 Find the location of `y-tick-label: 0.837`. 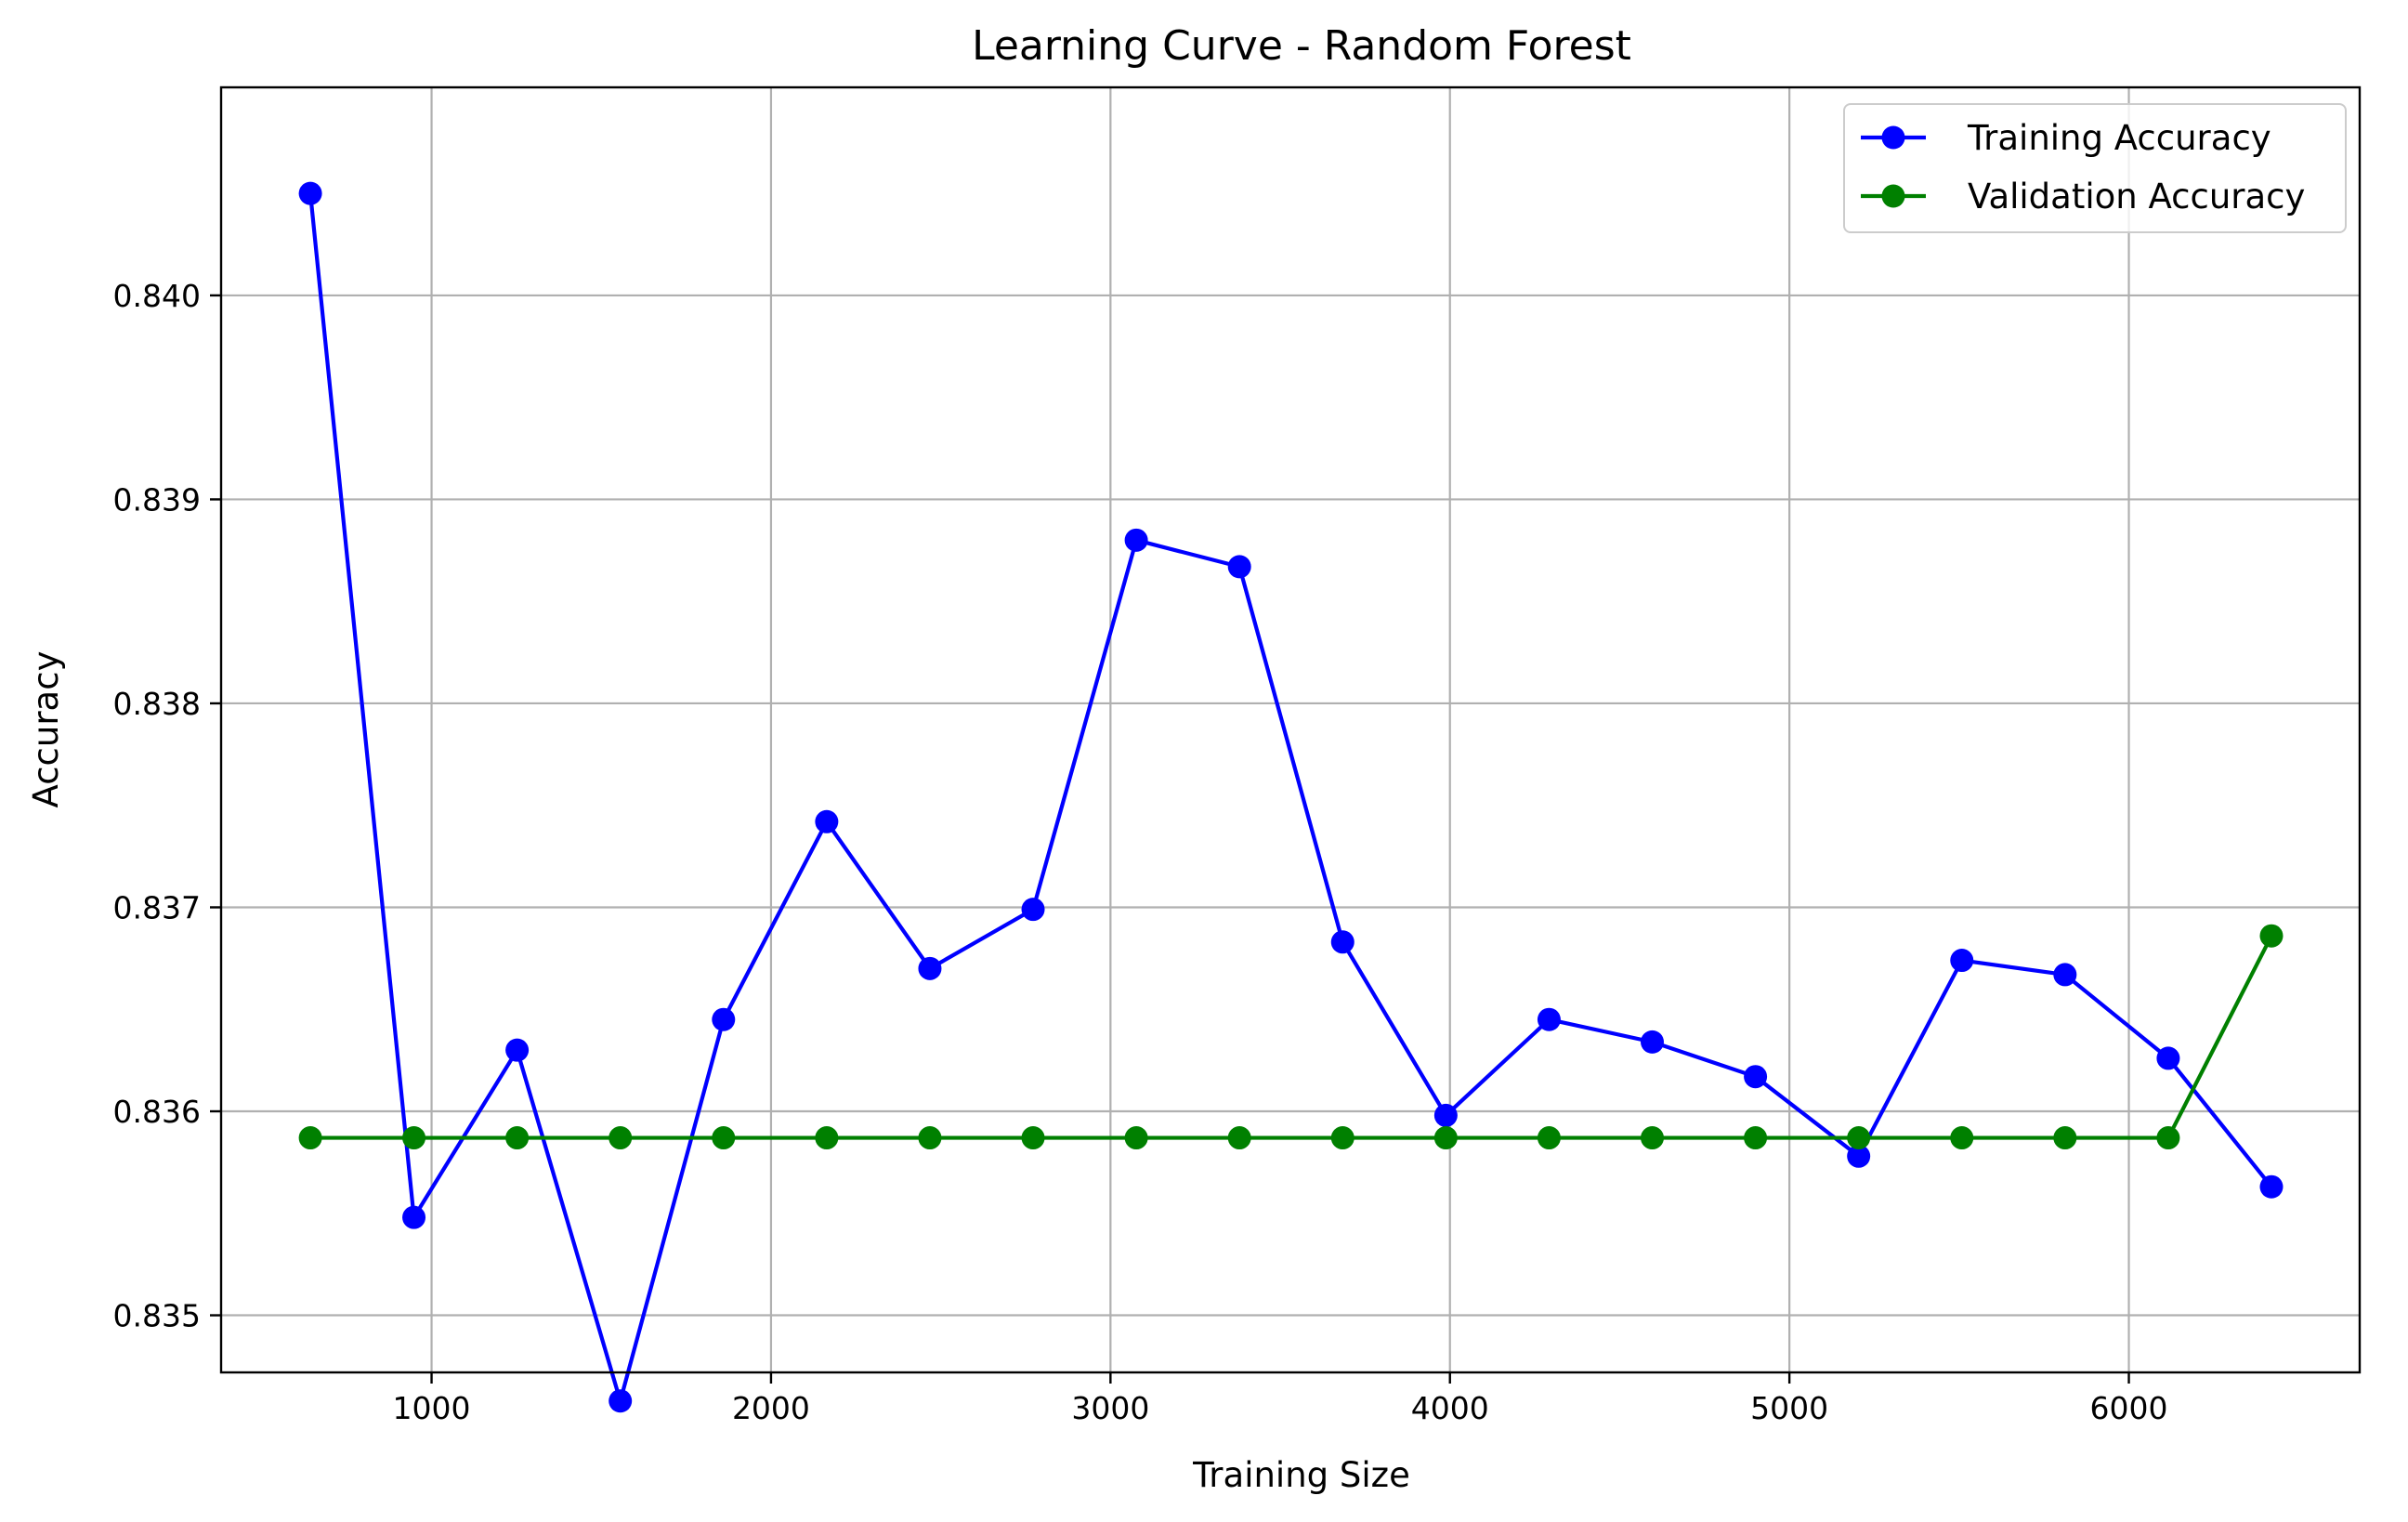

y-tick-label: 0.837 is located at coordinates (157, 907).